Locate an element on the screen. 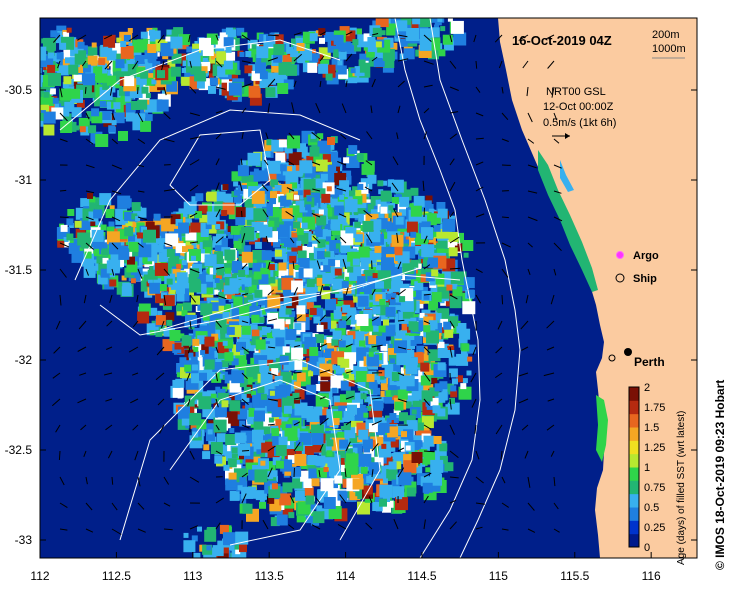 Image resolution: width=739 pixels, height=592 pixels. colorbar-label: Age (days) of filled SST (wrt latest) is located at coordinates (681, 487).